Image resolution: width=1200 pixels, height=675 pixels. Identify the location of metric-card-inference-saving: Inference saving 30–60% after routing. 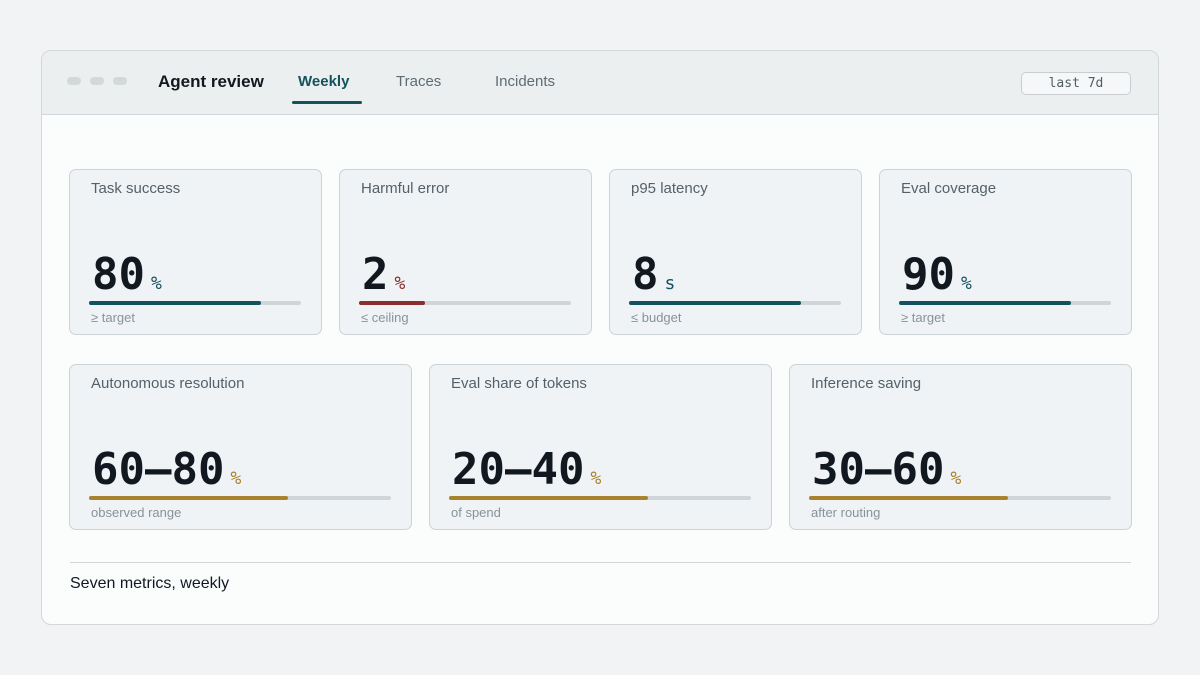
(960, 447).